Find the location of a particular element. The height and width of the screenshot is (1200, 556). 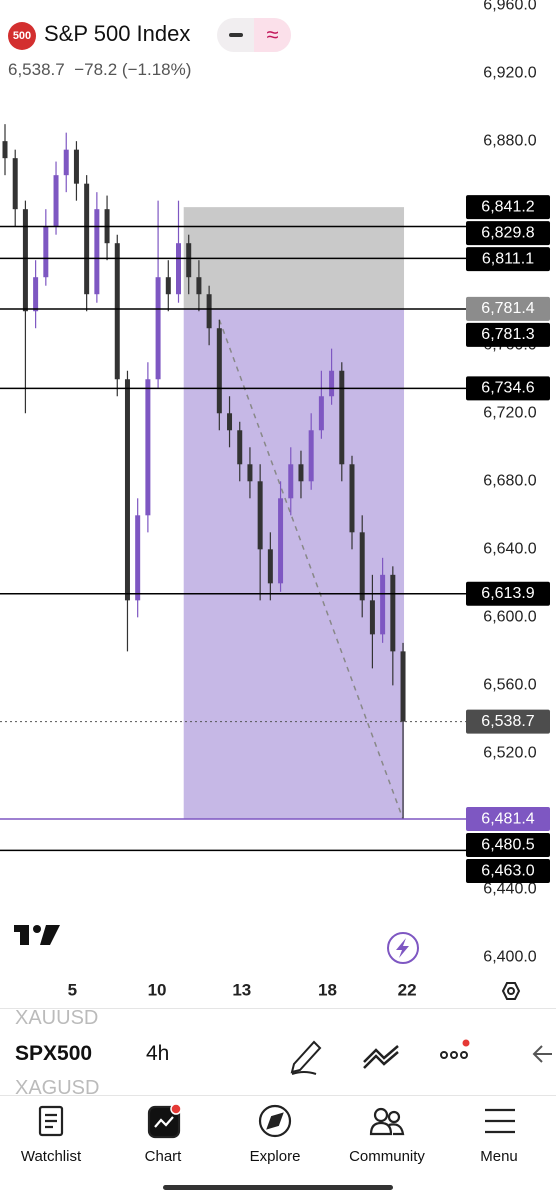

flash-button is located at coordinates (403, 948).